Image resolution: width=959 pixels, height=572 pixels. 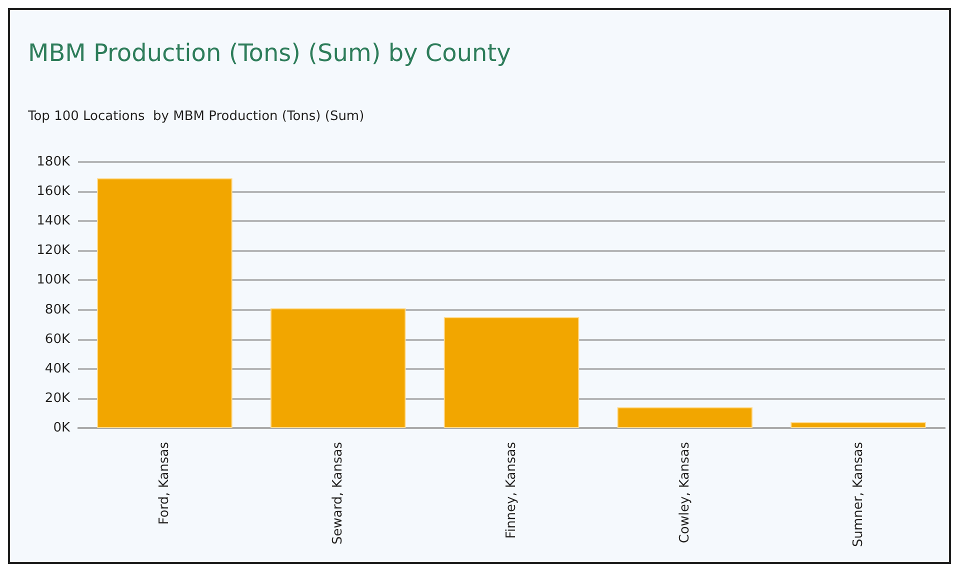 What do you see at coordinates (269, 53) in the screenshot?
I see `chart-title: MBM Production (Tons) (Sum) by County` at bounding box center [269, 53].